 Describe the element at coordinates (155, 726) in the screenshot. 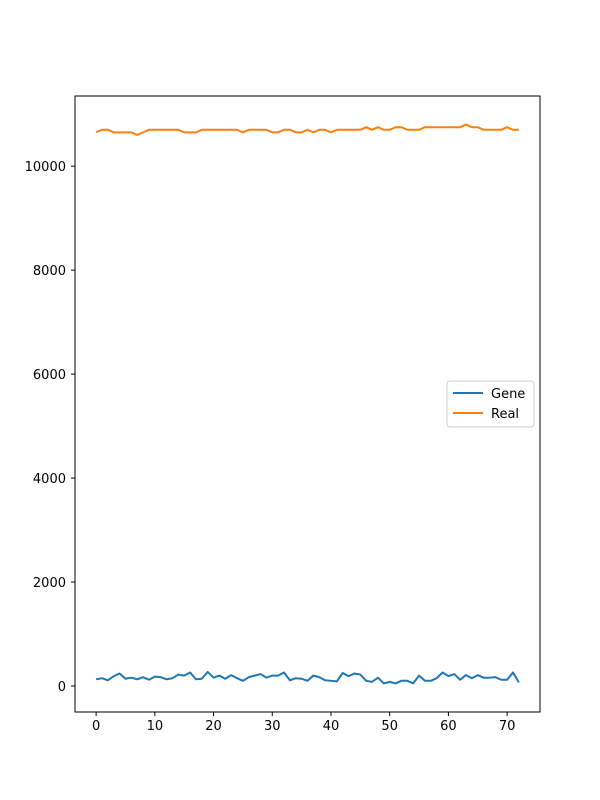

I see `x-tick-label: 10` at that location.